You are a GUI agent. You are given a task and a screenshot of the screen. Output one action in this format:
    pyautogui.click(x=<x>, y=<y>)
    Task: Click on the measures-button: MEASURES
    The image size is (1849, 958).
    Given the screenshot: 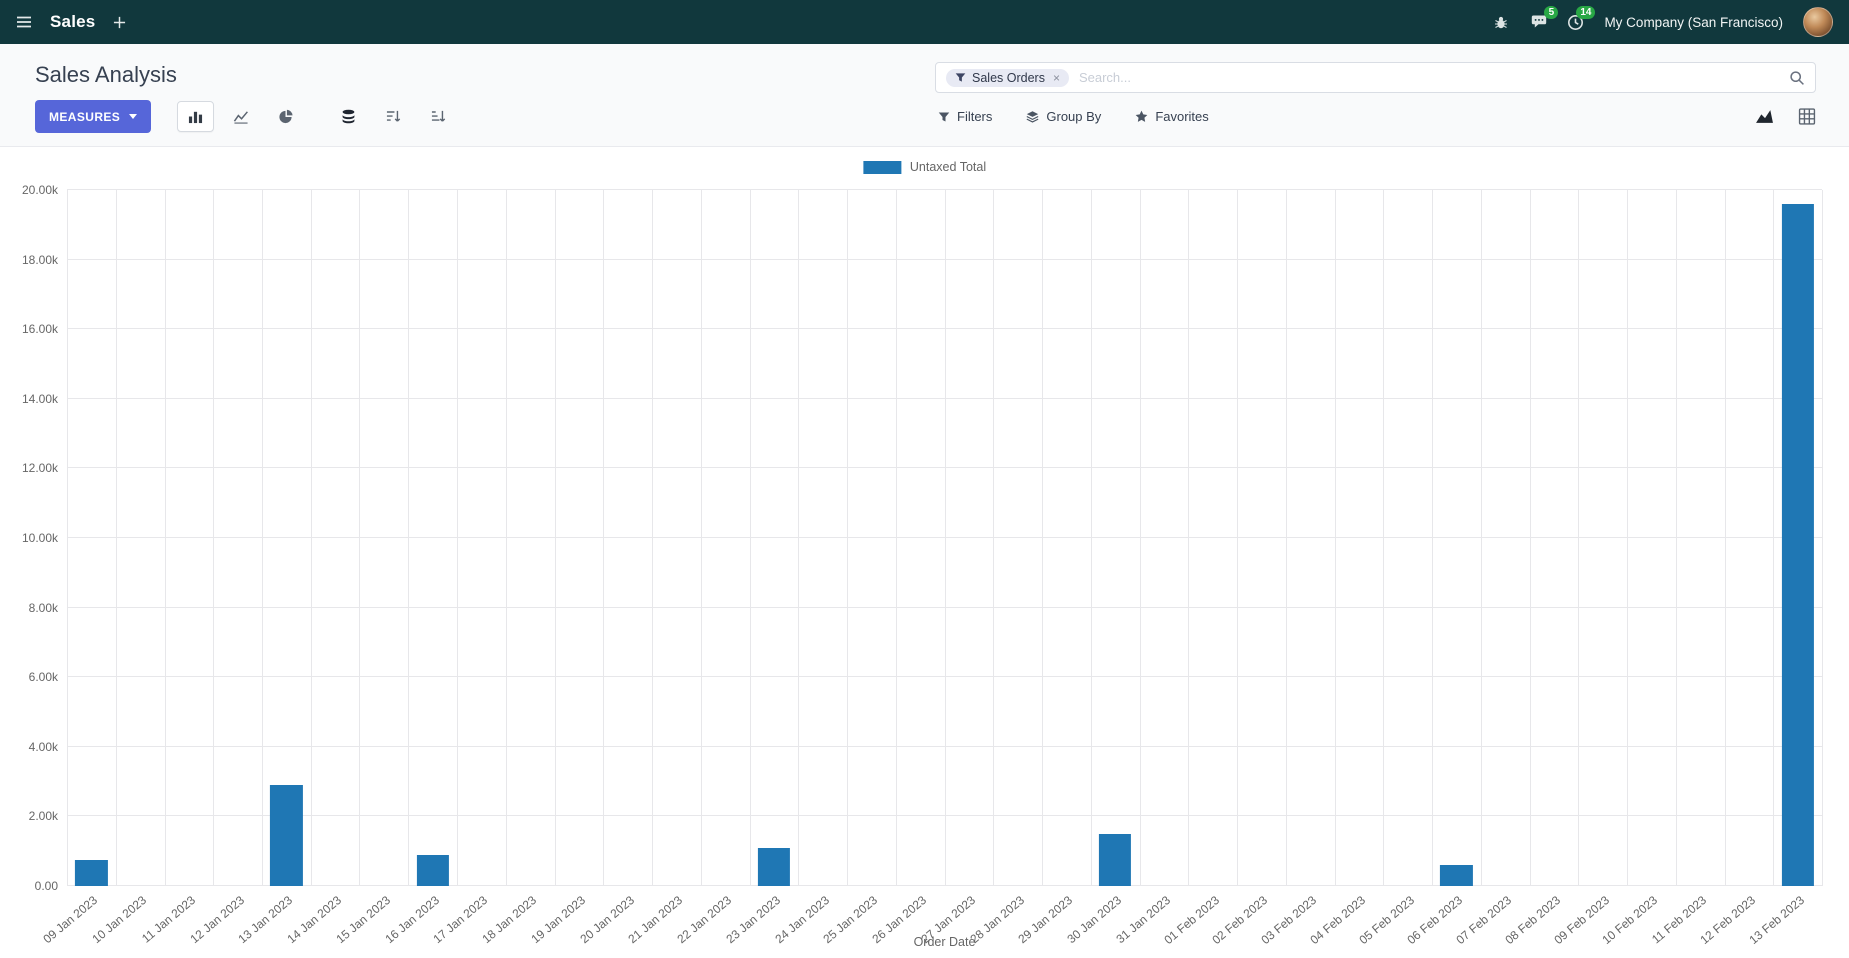 What is the action you would take?
    pyautogui.click(x=93, y=116)
    